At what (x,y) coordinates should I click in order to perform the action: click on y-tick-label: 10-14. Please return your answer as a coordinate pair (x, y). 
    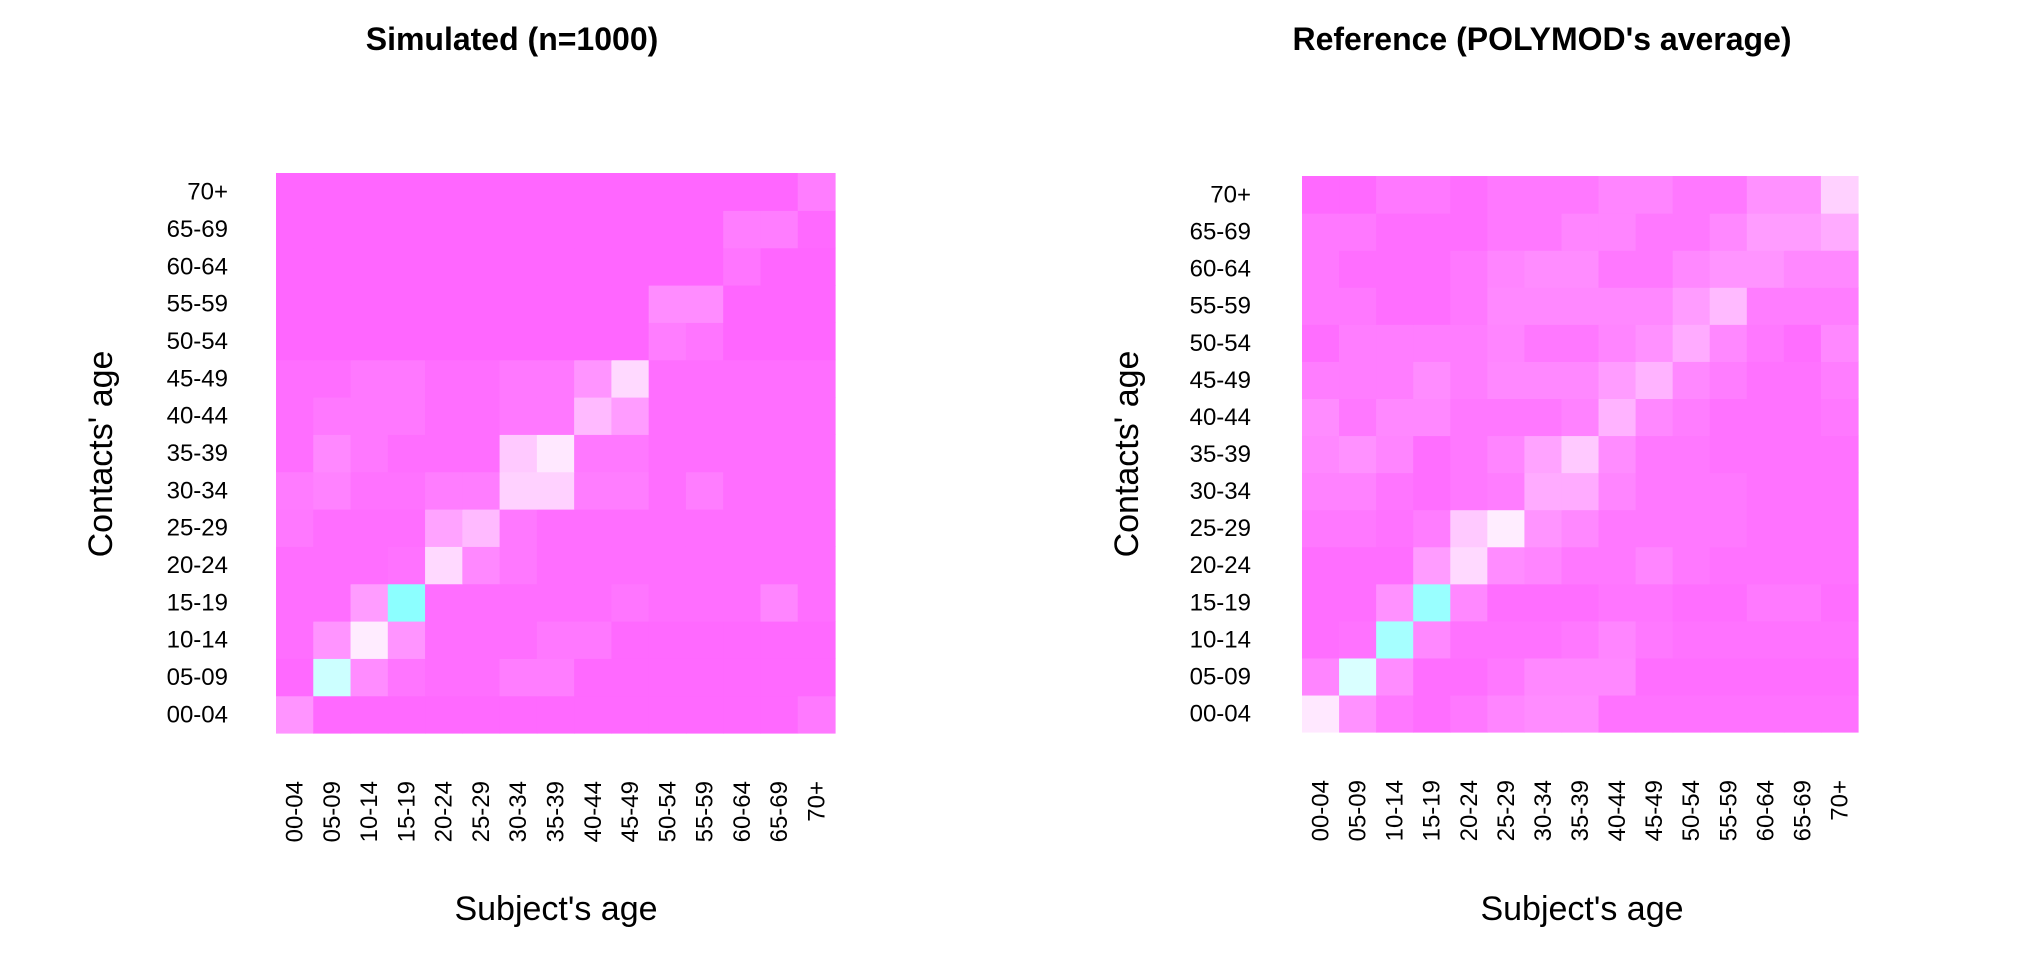
    Looking at the image, I should click on (1220, 639).